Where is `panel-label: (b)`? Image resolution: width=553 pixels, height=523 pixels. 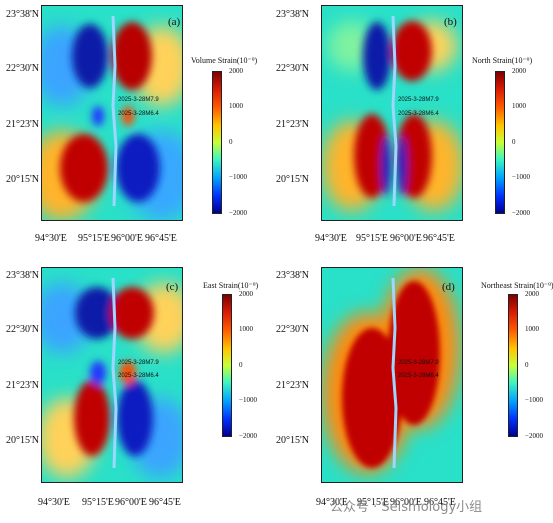 panel-label: (b) is located at coordinates (450, 22).